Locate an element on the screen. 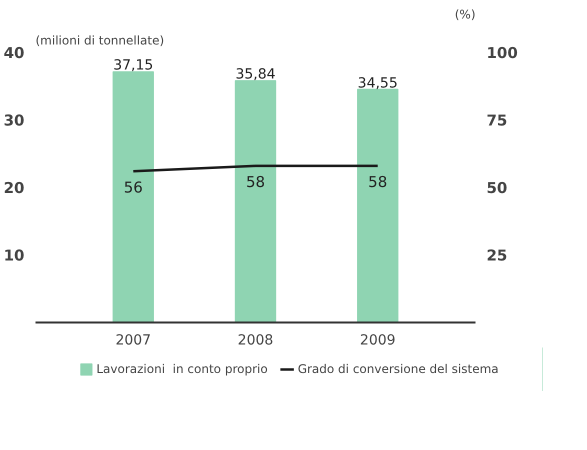 This screenshot has height=450, width=587. legend-label: Lavorazioni in conto proprio is located at coordinates (182, 369).